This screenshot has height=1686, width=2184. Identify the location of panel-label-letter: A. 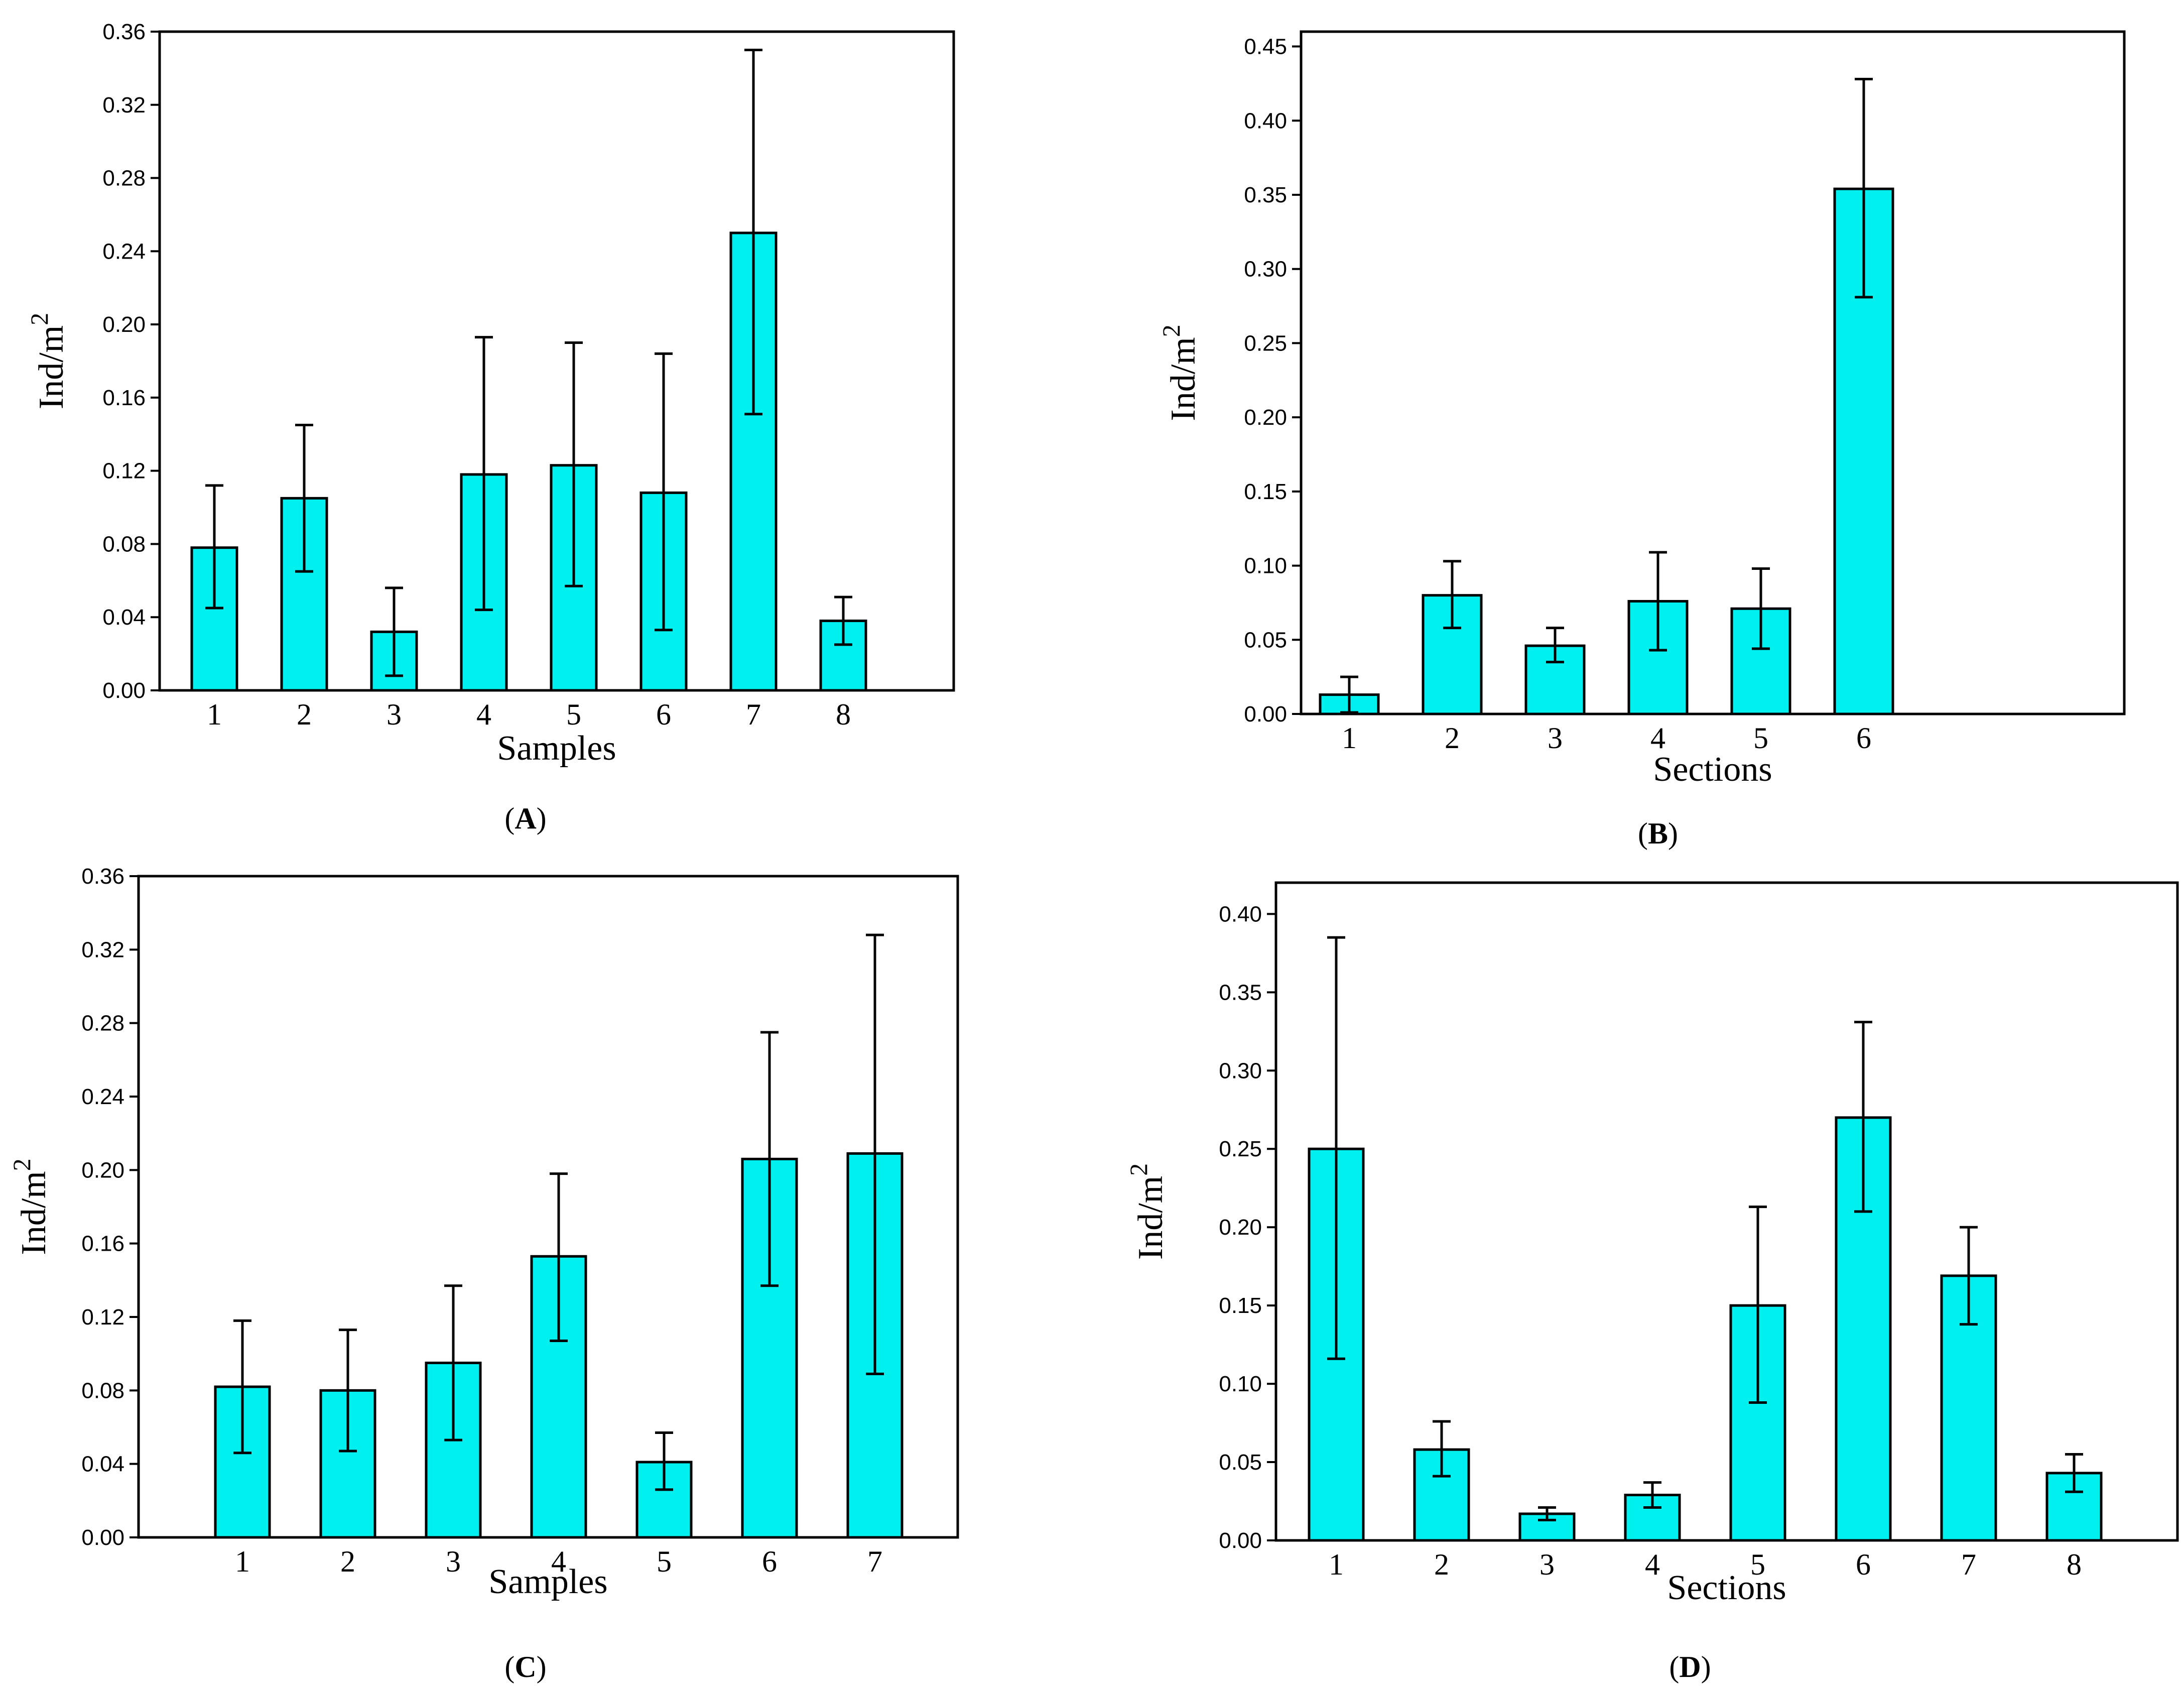
(525, 818).